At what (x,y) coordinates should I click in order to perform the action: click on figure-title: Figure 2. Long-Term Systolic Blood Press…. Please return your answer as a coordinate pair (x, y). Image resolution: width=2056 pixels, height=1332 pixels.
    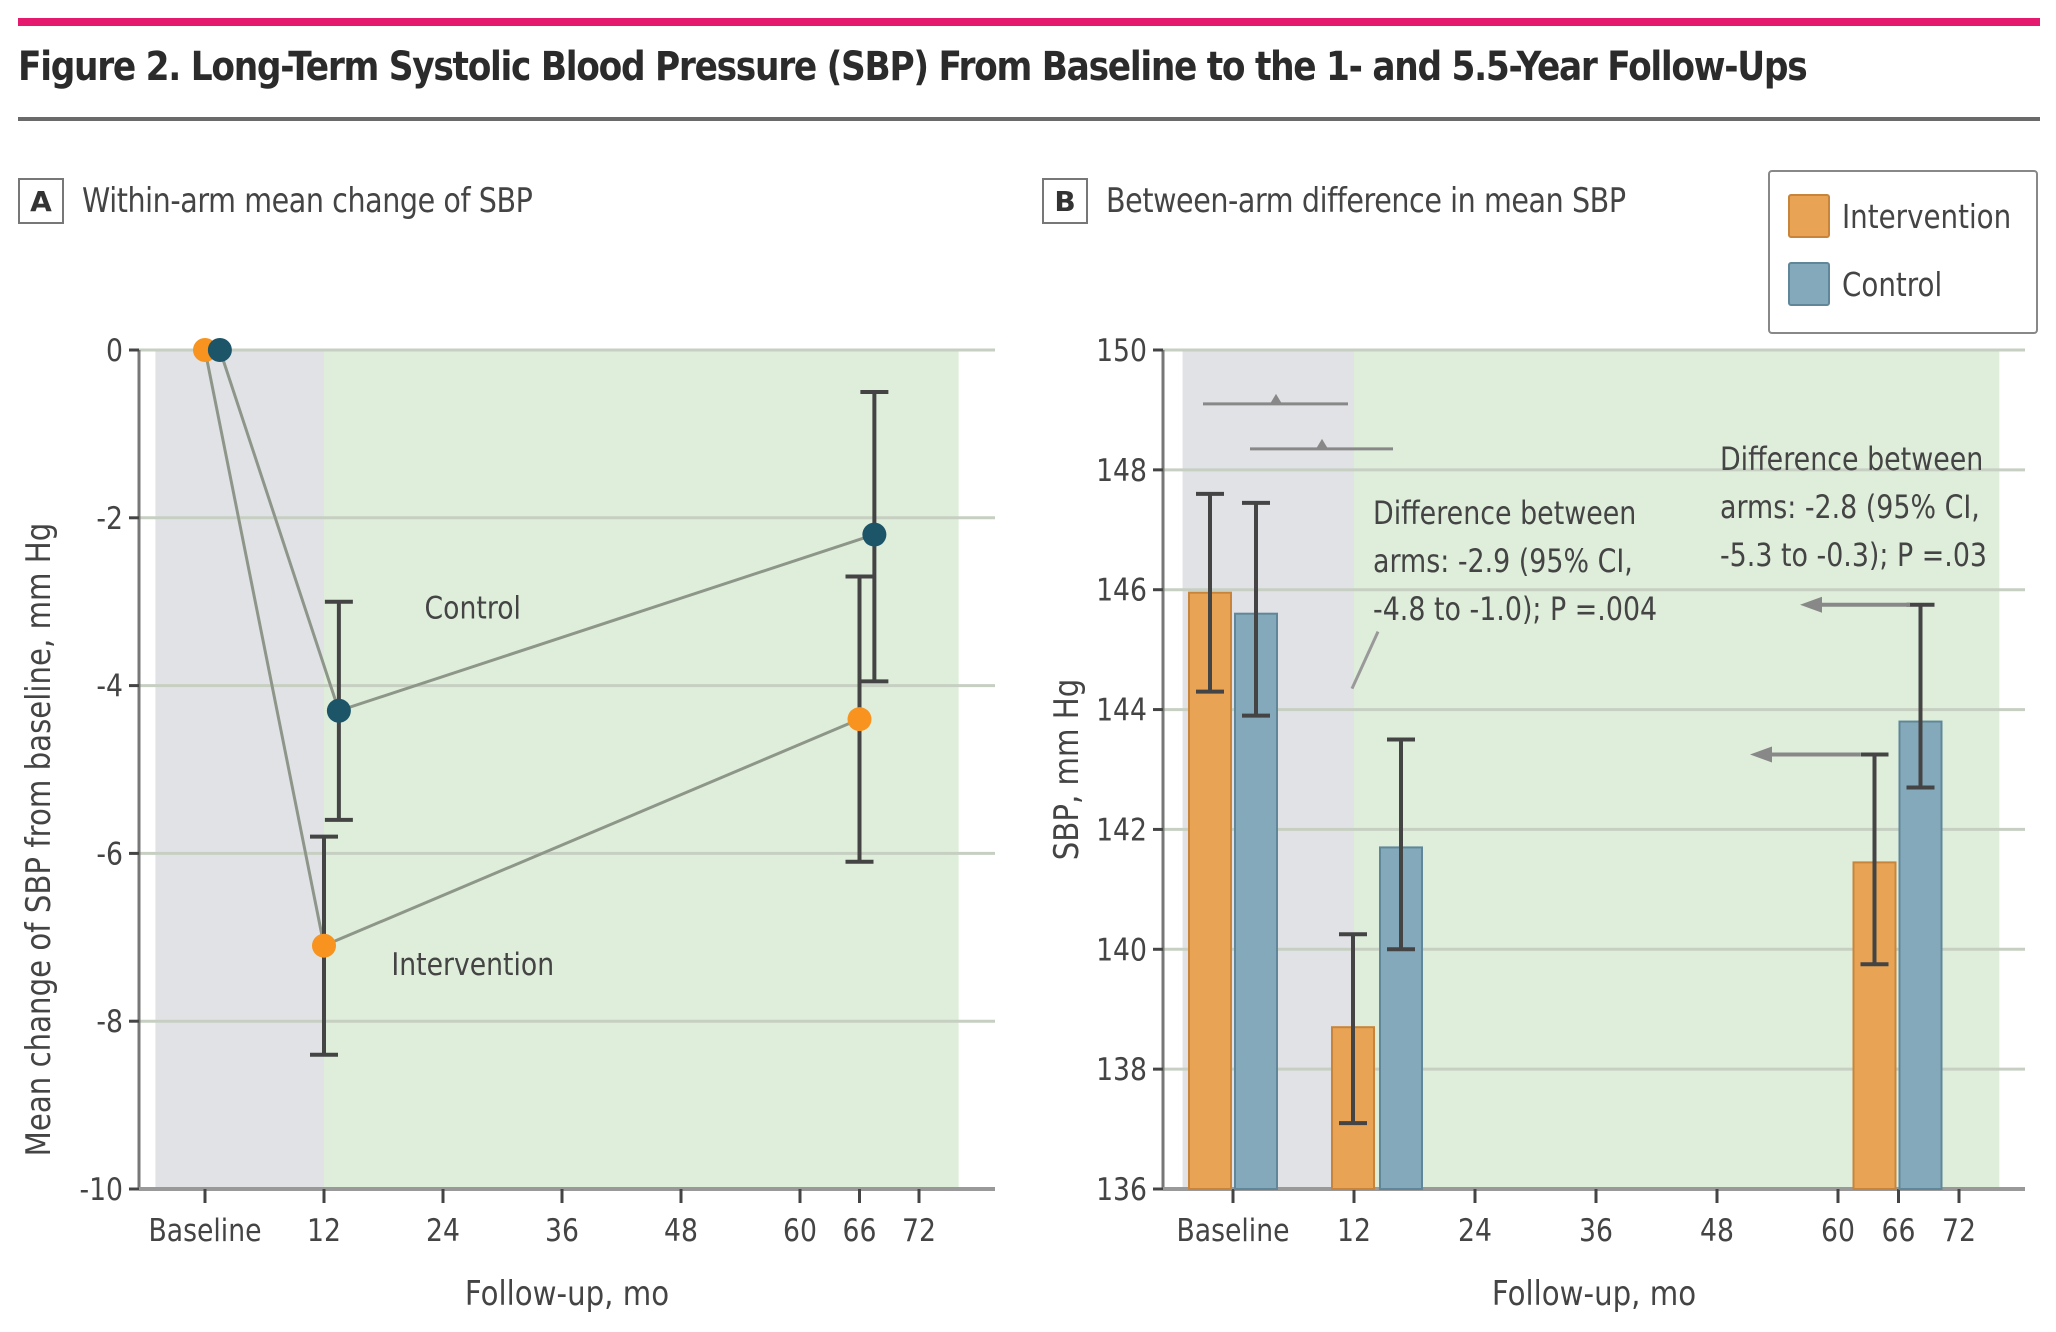
    Looking at the image, I should click on (913, 67).